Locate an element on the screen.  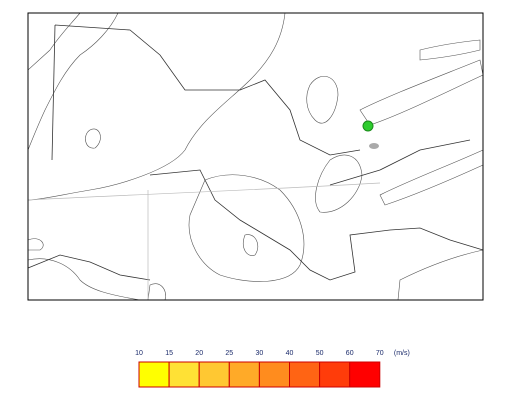
legend-tick-label: 10 is located at coordinates (139, 353).